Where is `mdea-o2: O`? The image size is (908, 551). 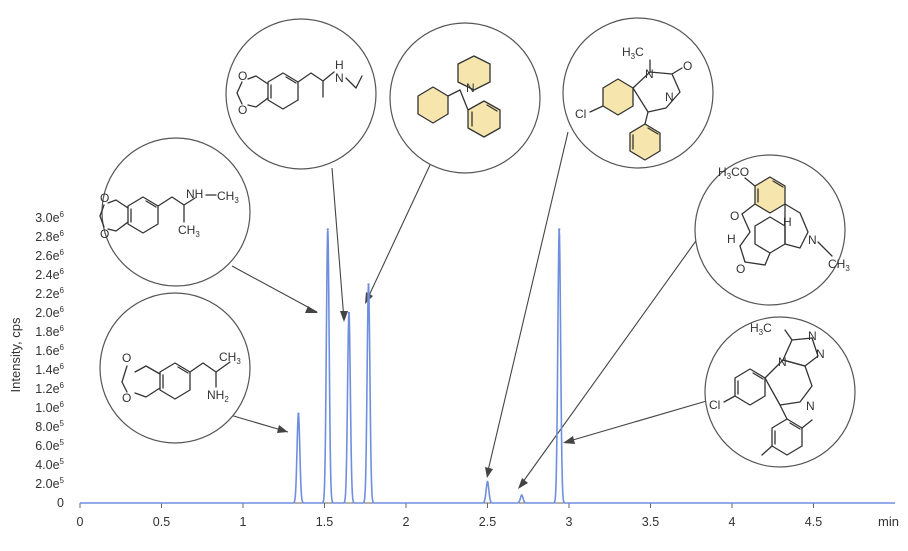 mdea-o2: O is located at coordinates (242, 110).